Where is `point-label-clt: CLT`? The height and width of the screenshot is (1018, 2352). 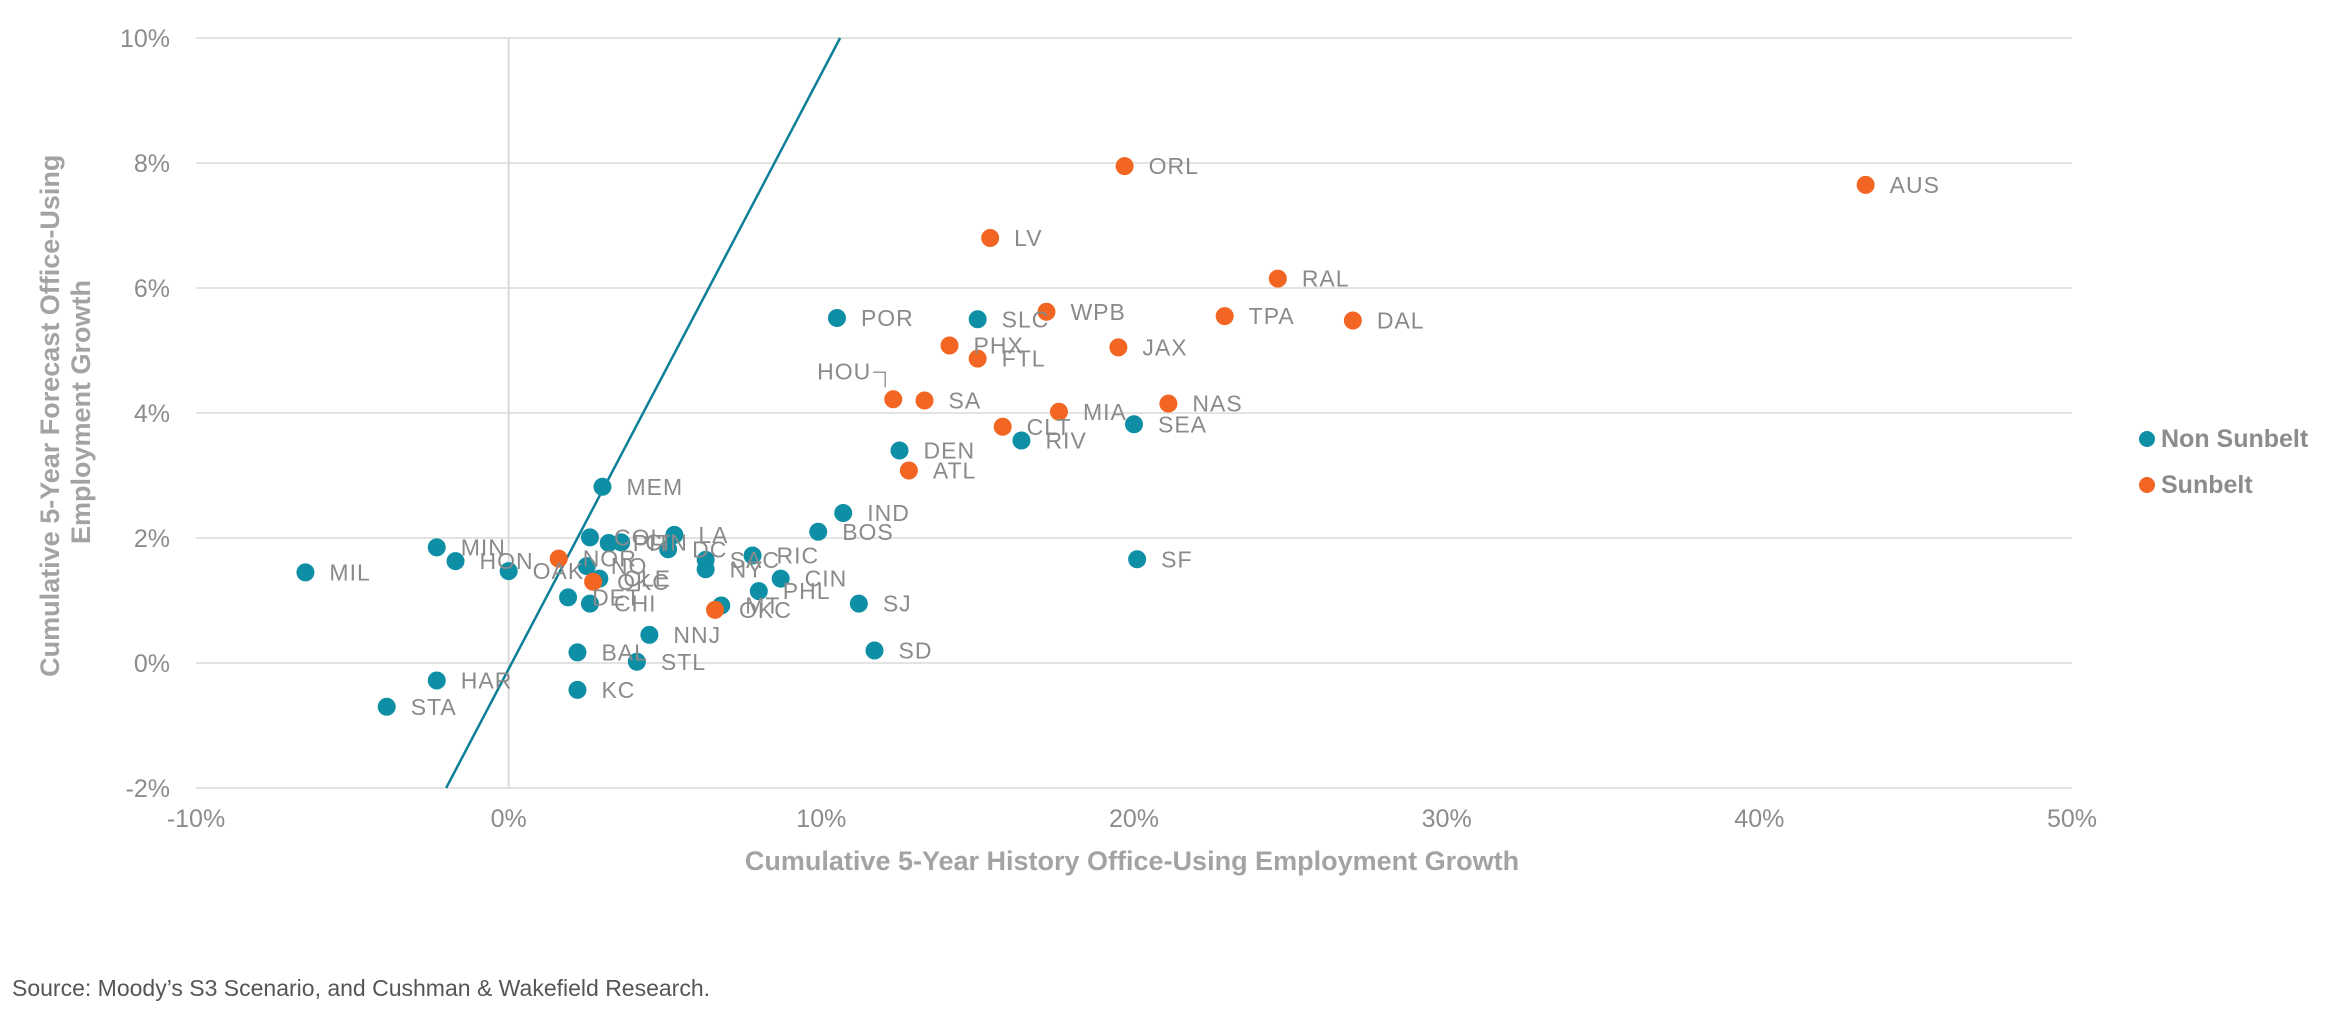 point-label-clt: CLT is located at coordinates (1049, 427).